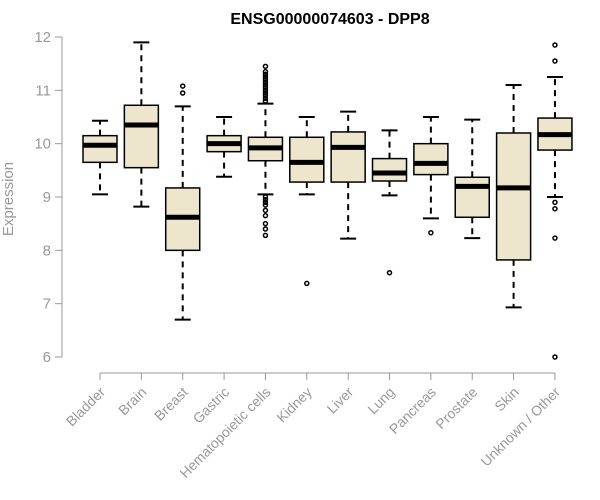 The width and height of the screenshot is (600, 500). Describe the element at coordinates (329, 19) in the screenshot. I see `chart-title: ENSG00000074603 - DPP8` at that location.